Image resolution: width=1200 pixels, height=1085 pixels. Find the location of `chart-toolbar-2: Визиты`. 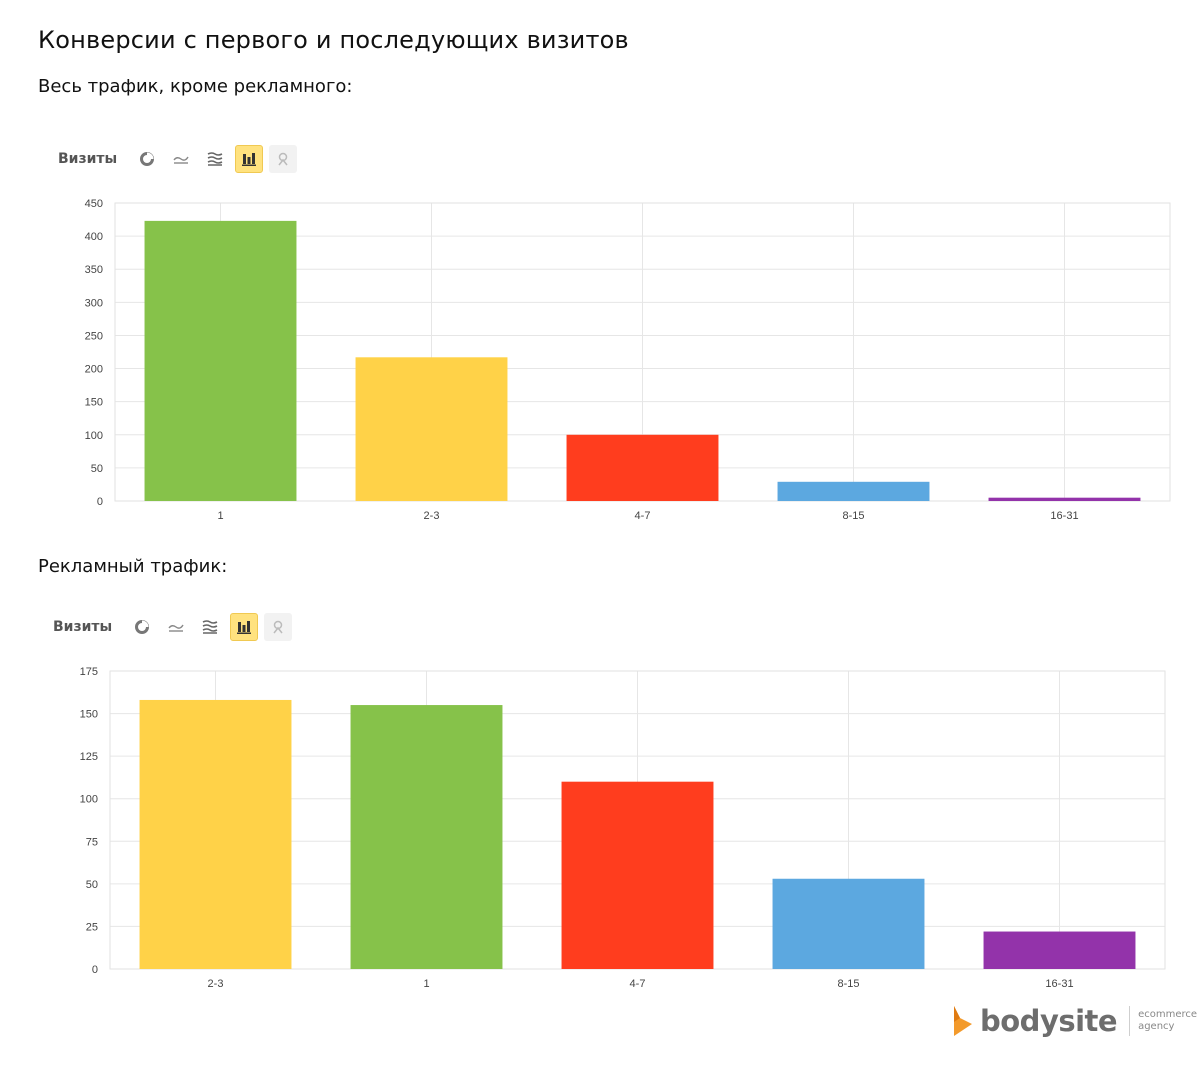

chart-toolbar-2: Визиты is located at coordinates (175, 627).